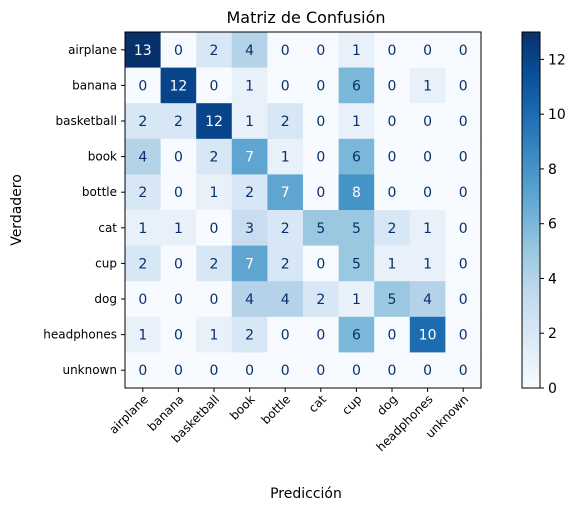 This screenshot has width=577, height=512. Describe the element at coordinates (80, 335) in the screenshot. I see `y-tick-label: headphones` at that location.